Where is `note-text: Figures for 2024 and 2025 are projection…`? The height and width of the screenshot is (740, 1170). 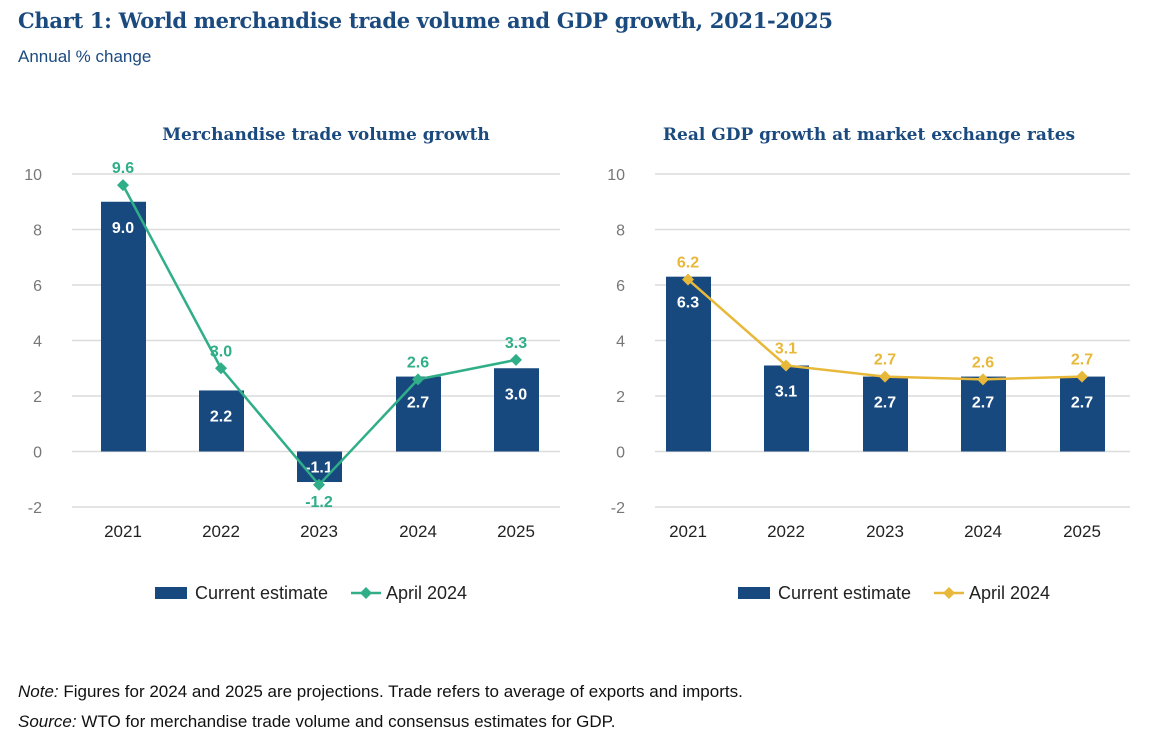 note-text: Figures for 2024 and 2025 are projection… is located at coordinates (400, 691).